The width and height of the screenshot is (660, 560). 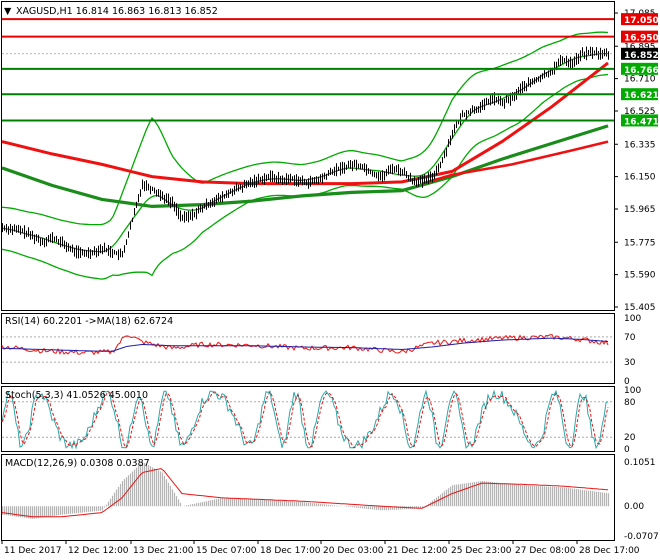 I want to click on level-value: 16.950, so click(x=641, y=39).